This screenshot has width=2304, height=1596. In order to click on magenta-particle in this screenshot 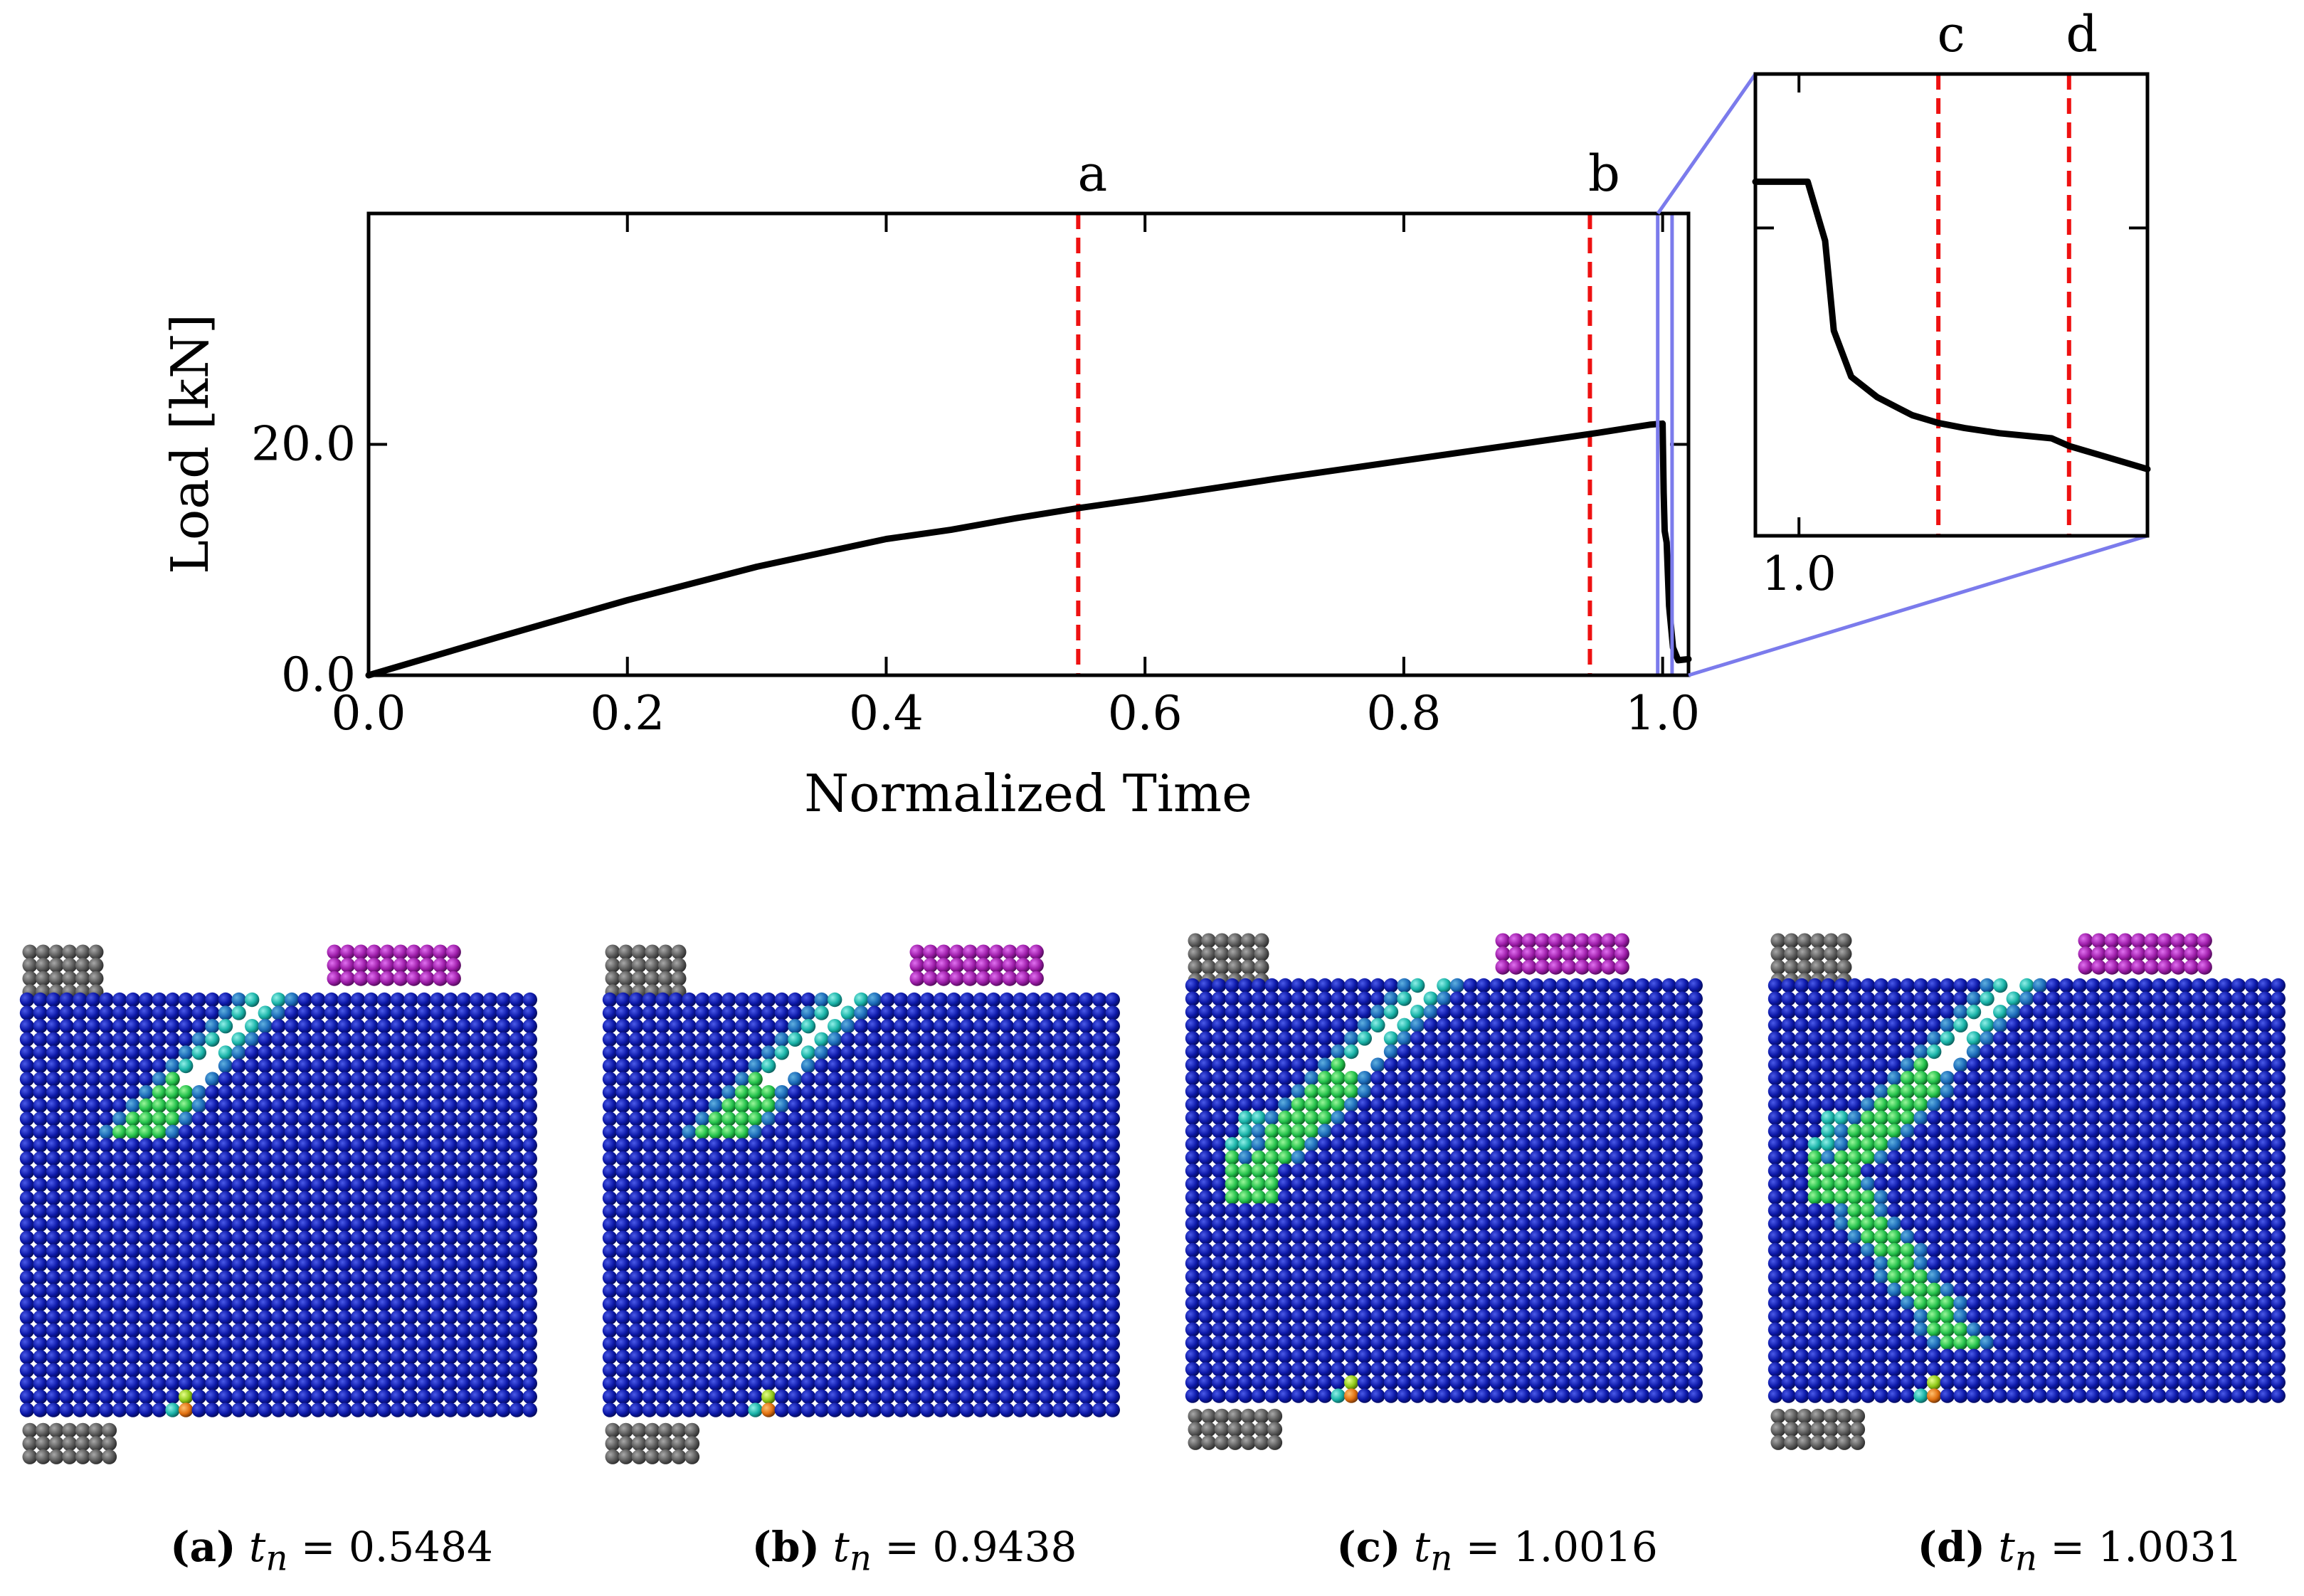, I will do `click(2125, 967)`.